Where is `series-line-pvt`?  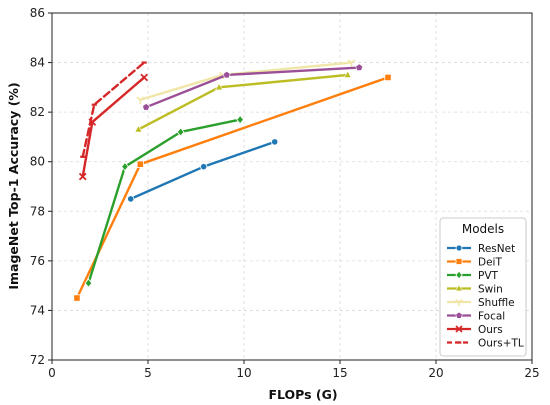
series-line-pvt is located at coordinates (164, 201).